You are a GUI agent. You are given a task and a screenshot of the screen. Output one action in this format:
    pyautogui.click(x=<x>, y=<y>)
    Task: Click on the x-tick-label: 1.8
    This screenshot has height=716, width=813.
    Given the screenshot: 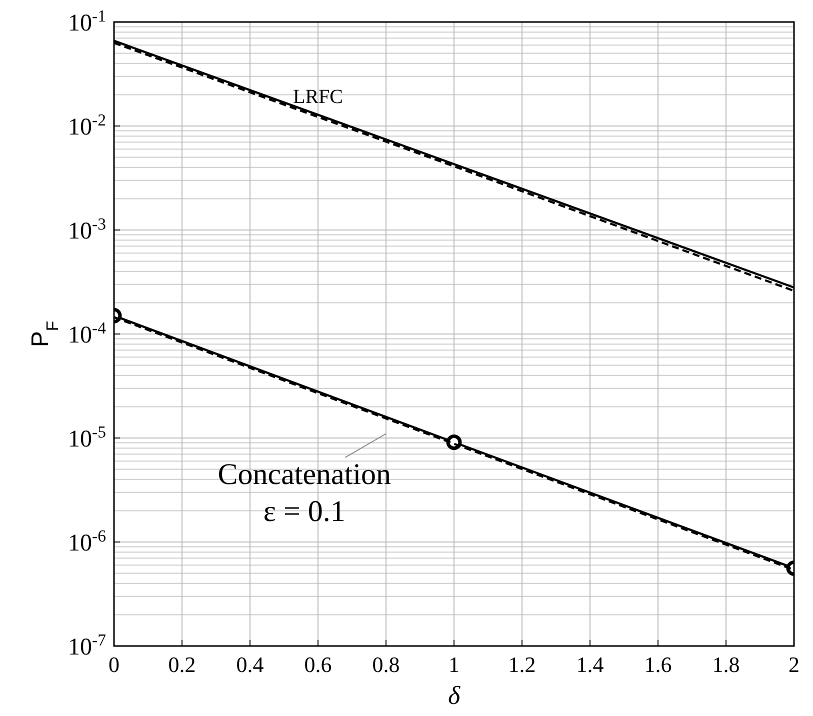 What is the action you would take?
    pyautogui.click(x=726, y=664)
    